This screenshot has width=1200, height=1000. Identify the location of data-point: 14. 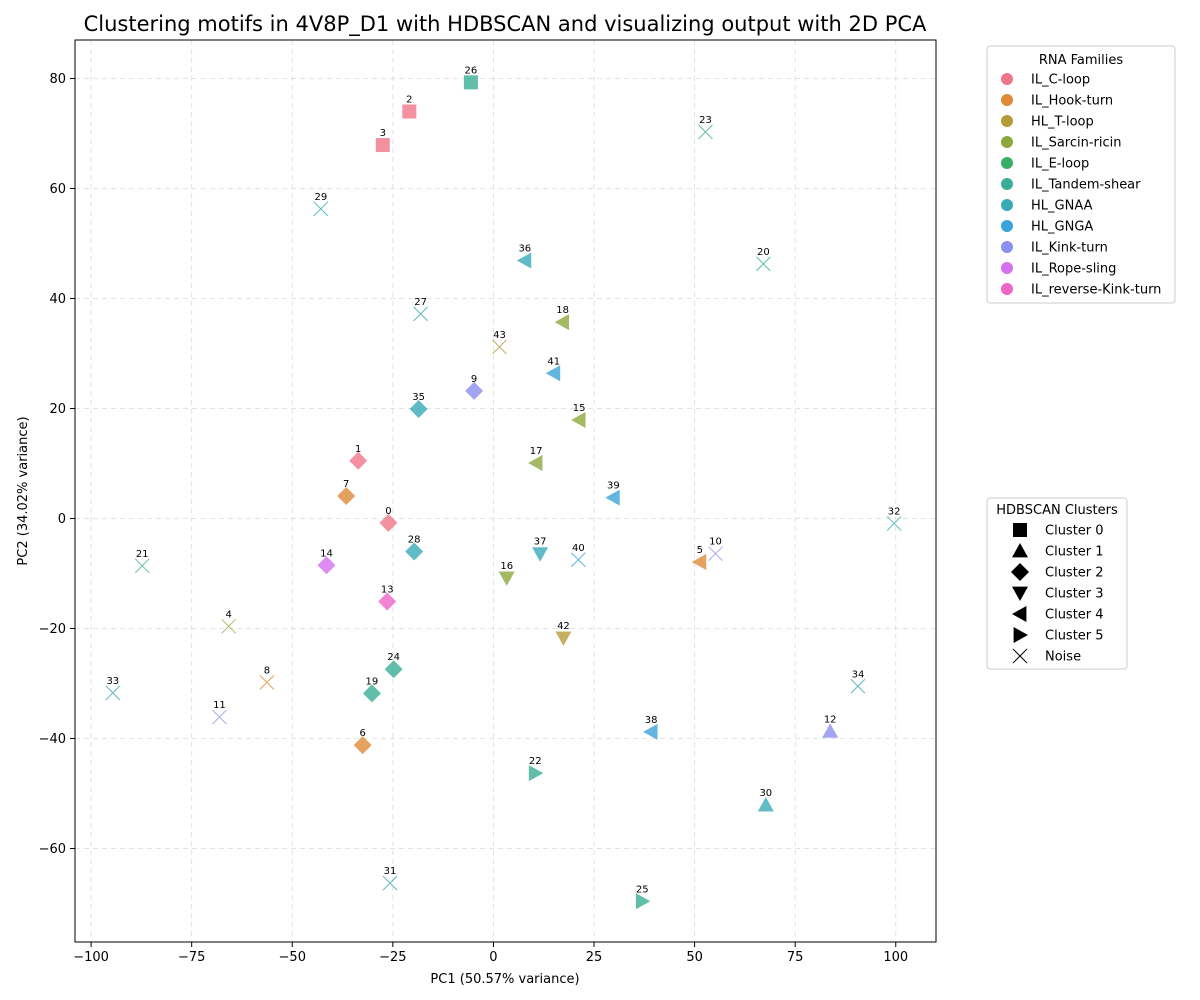
(326, 561).